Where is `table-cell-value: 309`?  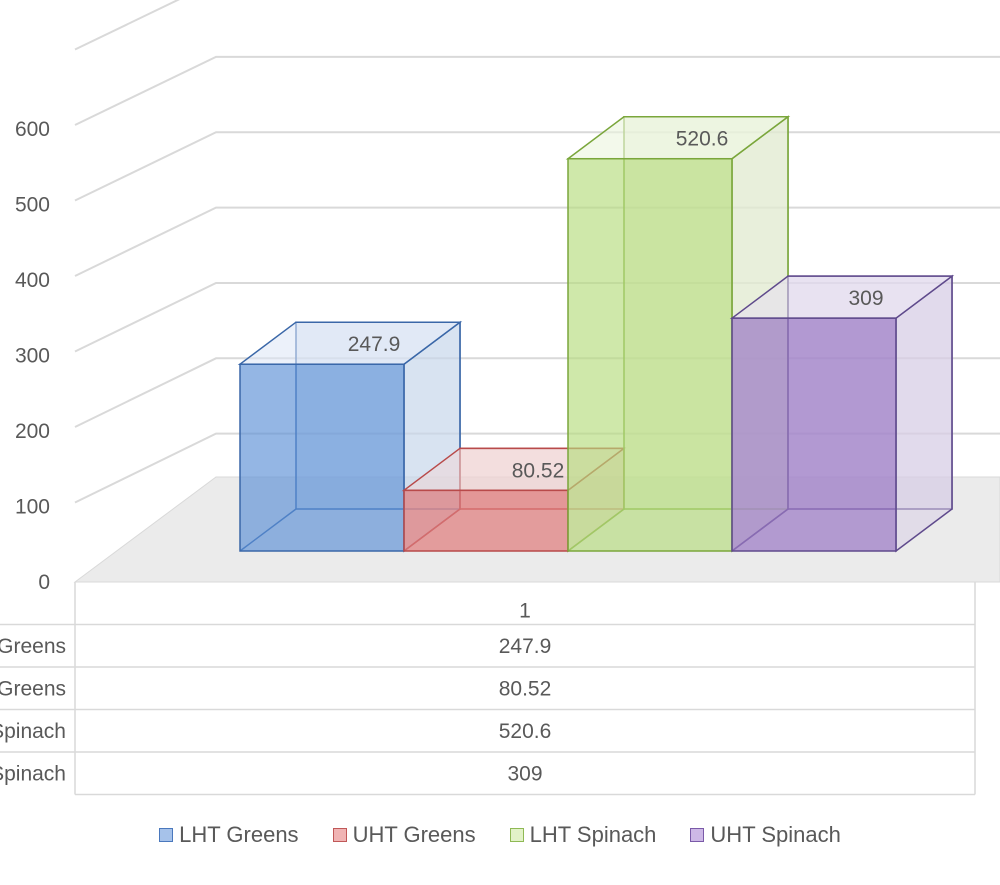 table-cell-value: 309 is located at coordinates (524, 773).